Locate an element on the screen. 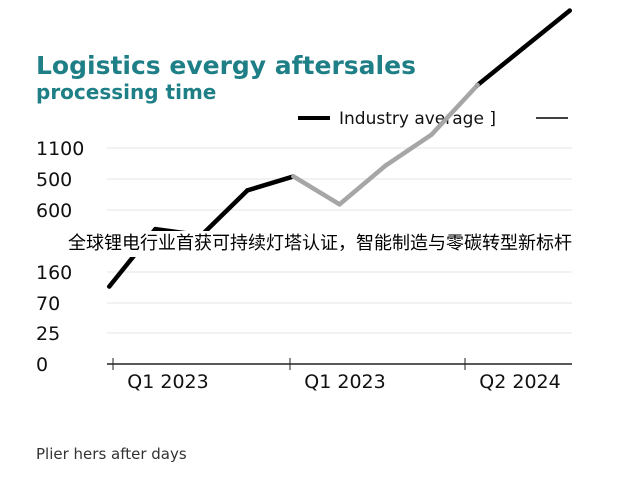 This screenshot has height=480, width=640. overlay-caption: 全球锂电行业首获可持续灯塔认证，智能制造与零碳转型新标杆 is located at coordinates (320, 244).